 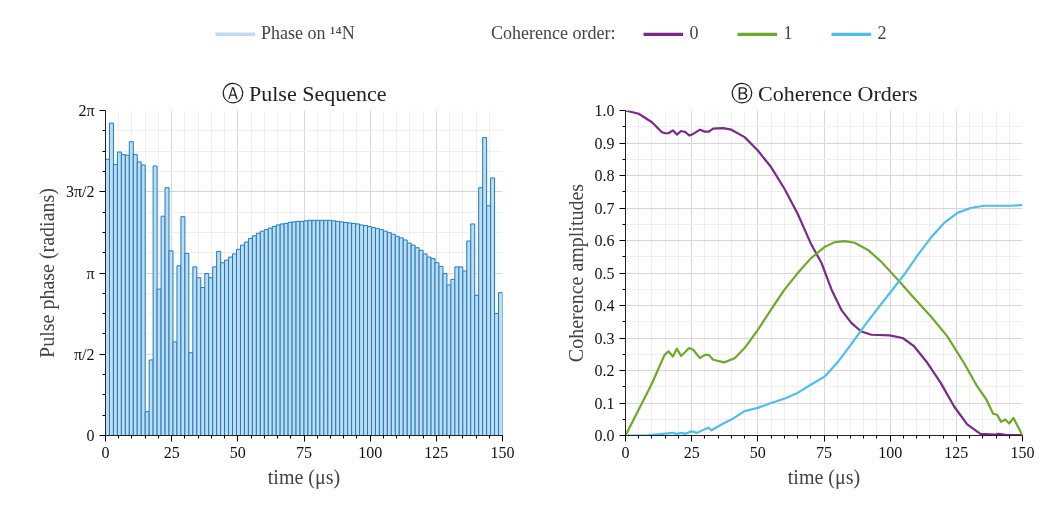 What do you see at coordinates (604, 175) in the screenshot?
I see `y-tick-label: 0.8` at bounding box center [604, 175].